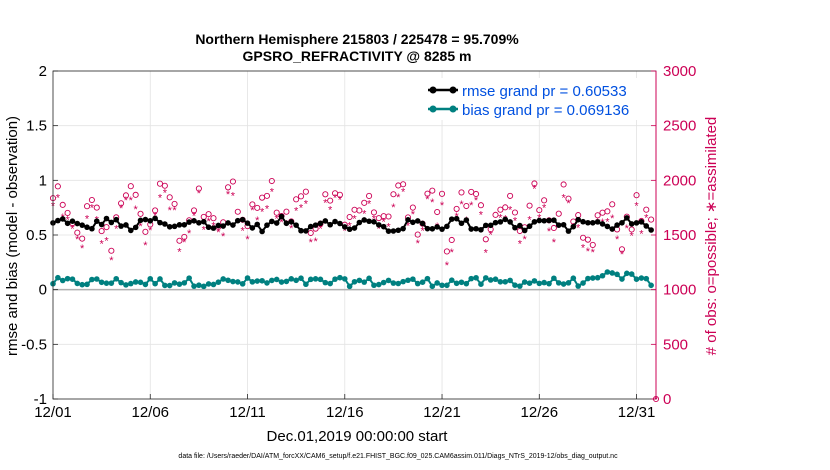 This screenshot has height=470, width=830. Describe the element at coordinates (544, 91) in the screenshot. I see `legend-rmse-label: rmse grand pr = 0.60533` at that location.